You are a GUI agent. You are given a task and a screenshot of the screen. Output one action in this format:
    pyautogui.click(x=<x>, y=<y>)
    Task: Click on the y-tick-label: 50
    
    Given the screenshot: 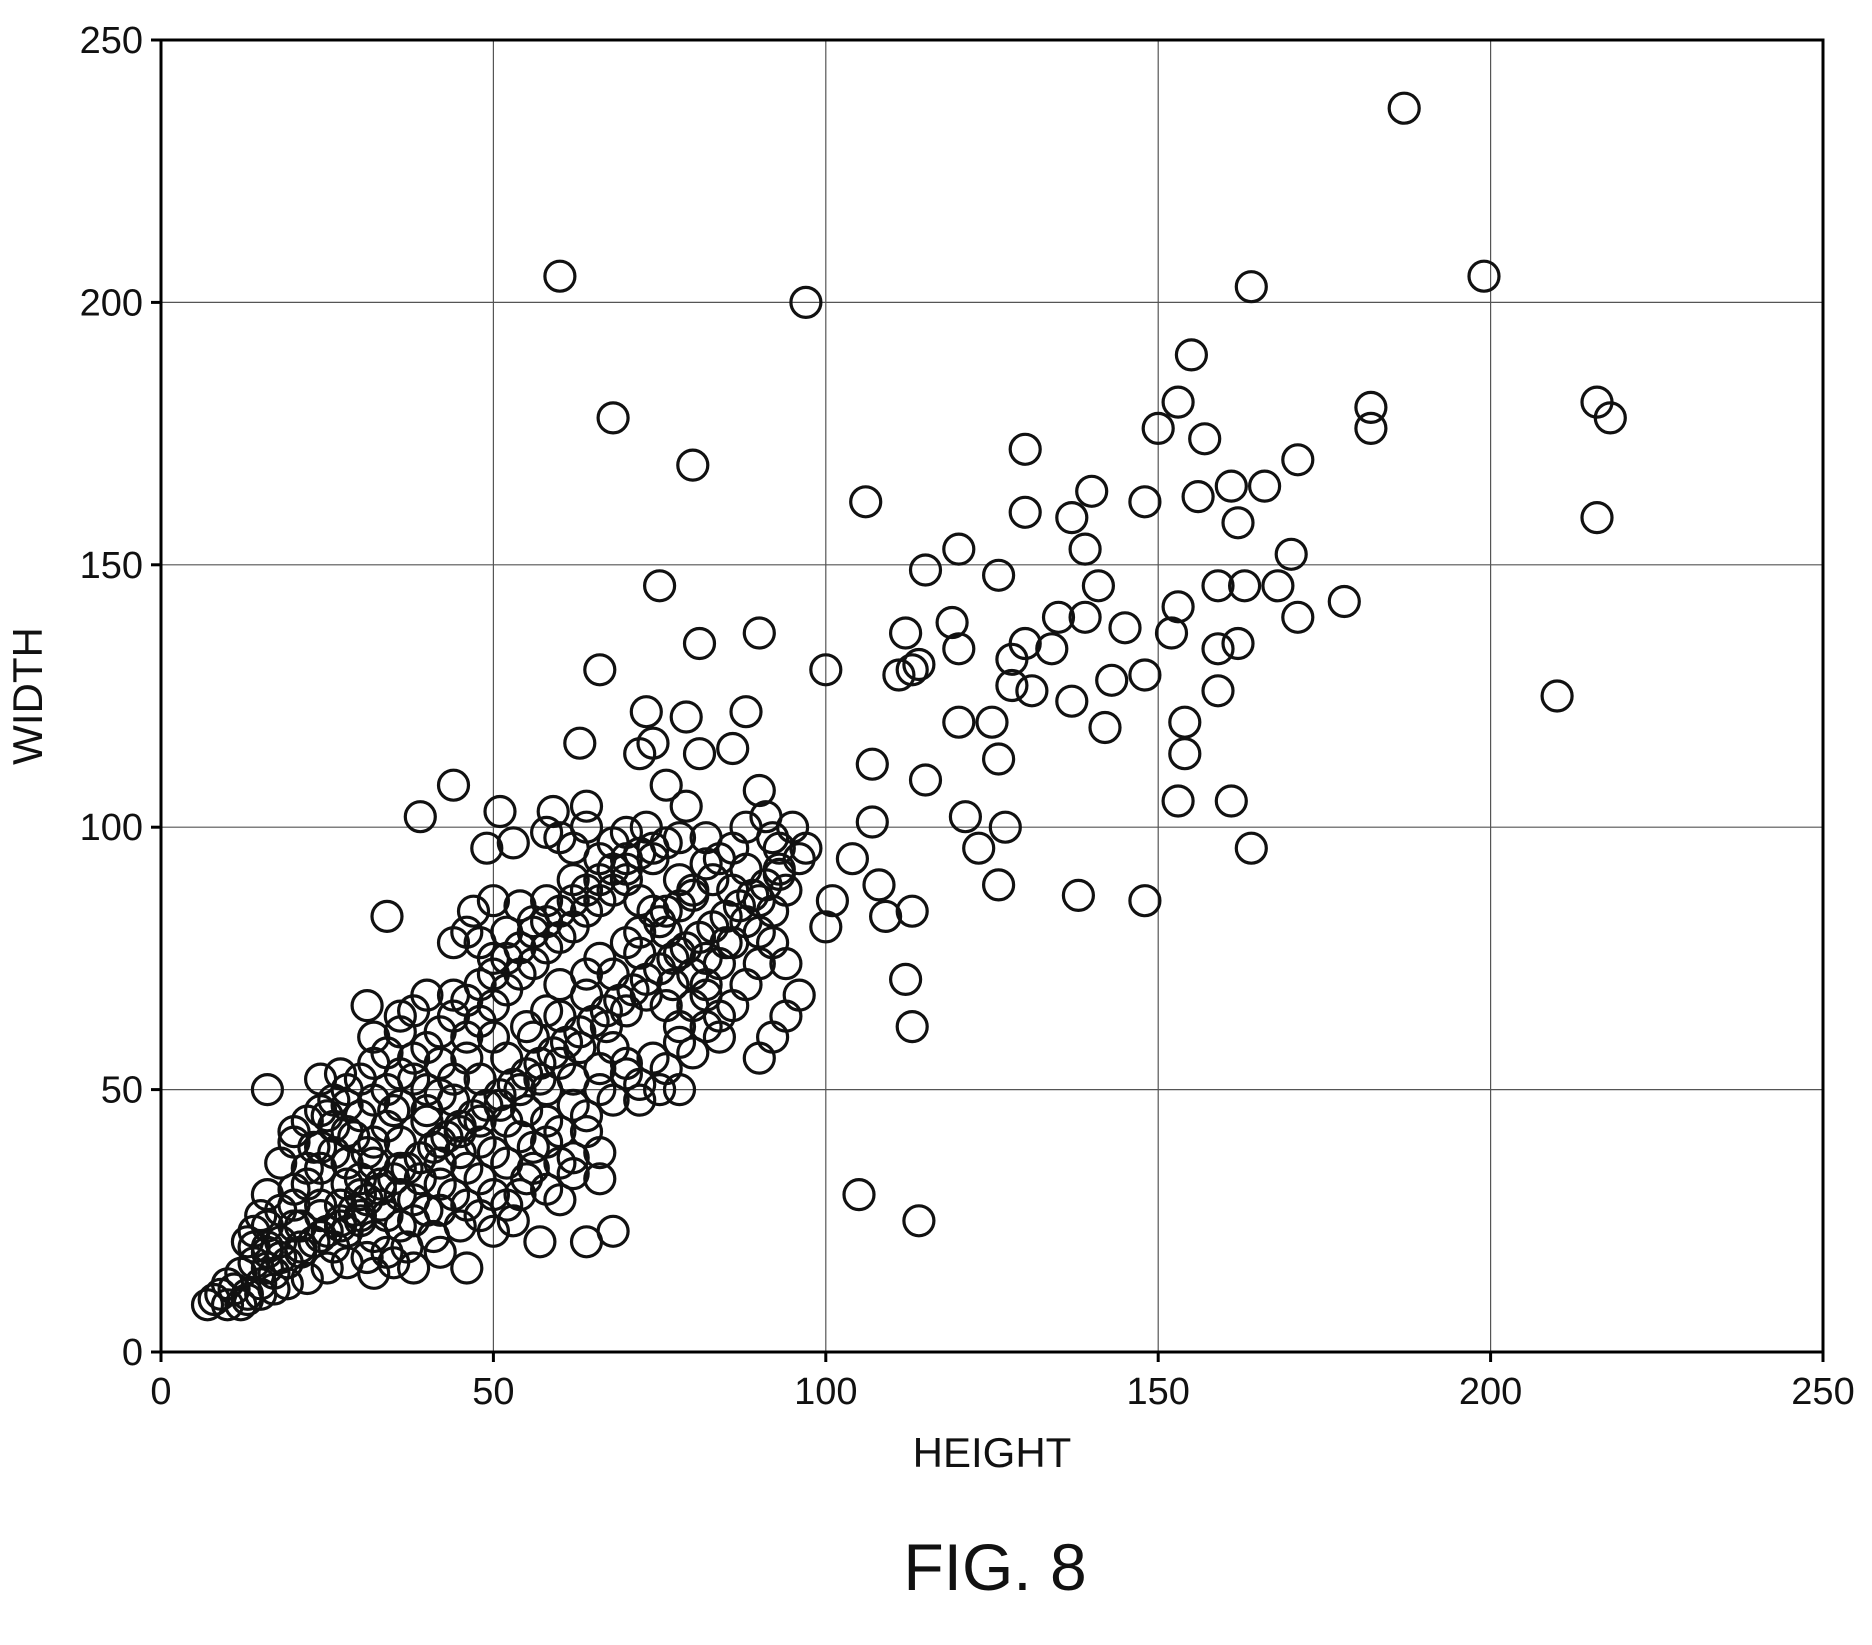 What is the action you would take?
    pyautogui.click(x=122, y=1091)
    